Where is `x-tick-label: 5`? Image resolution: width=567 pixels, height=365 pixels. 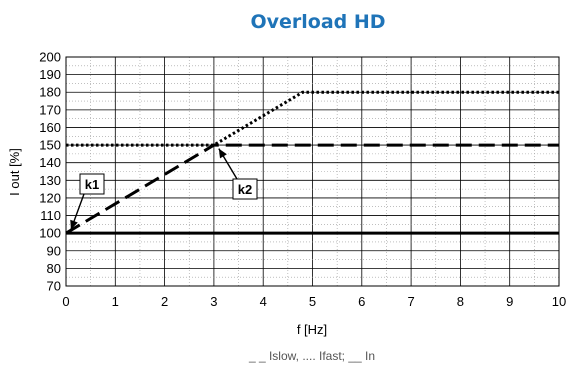 x-tick-label: 5 is located at coordinates (312, 301).